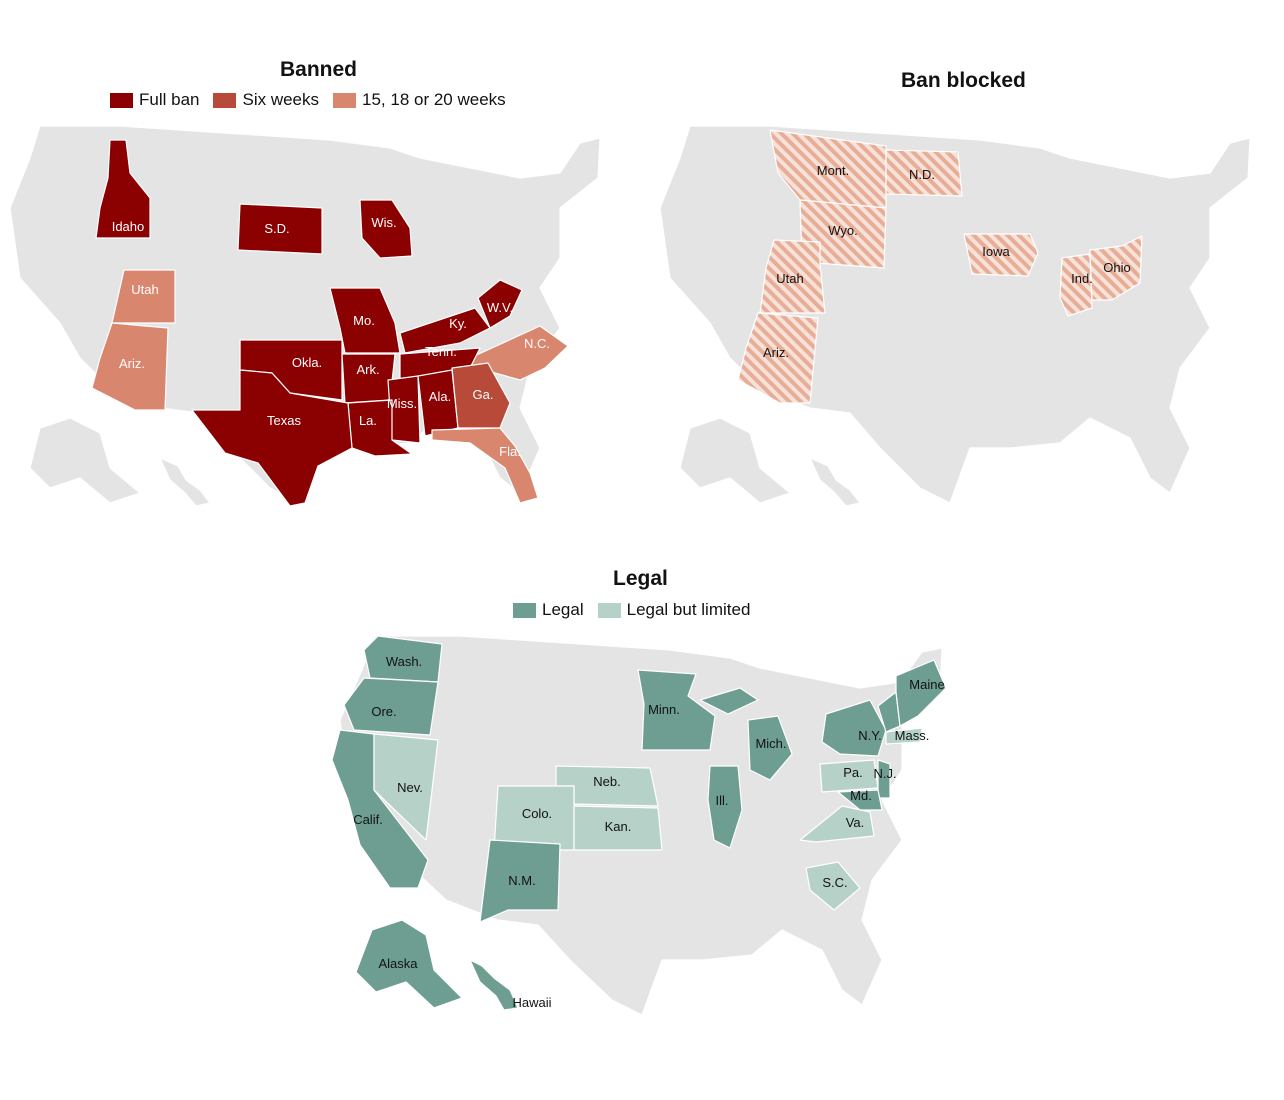 The width and height of the screenshot is (1284, 1100). What do you see at coordinates (548, 610) in the screenshot?
I see `legend-item-legal: Legal` at bounding box center [548, 610].